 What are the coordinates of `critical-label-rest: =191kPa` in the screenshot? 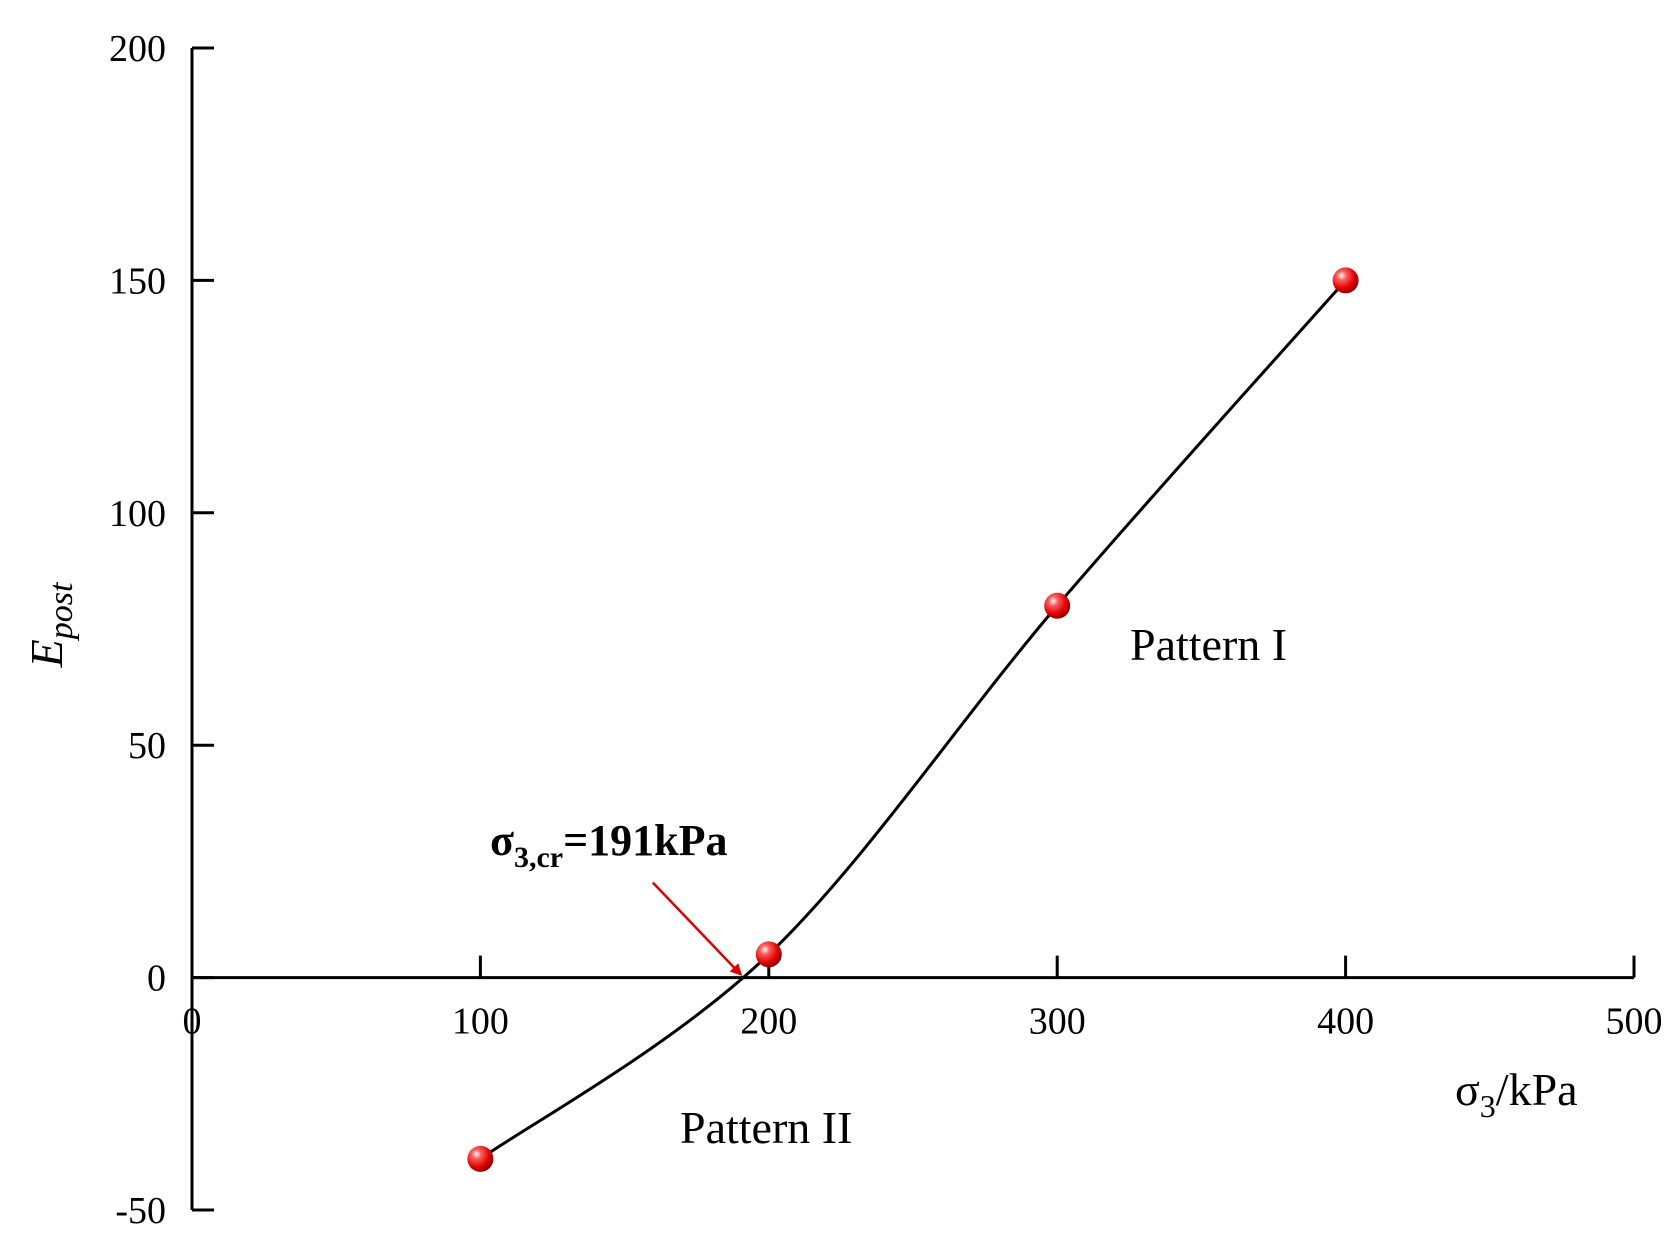 It's located at (645, 840).